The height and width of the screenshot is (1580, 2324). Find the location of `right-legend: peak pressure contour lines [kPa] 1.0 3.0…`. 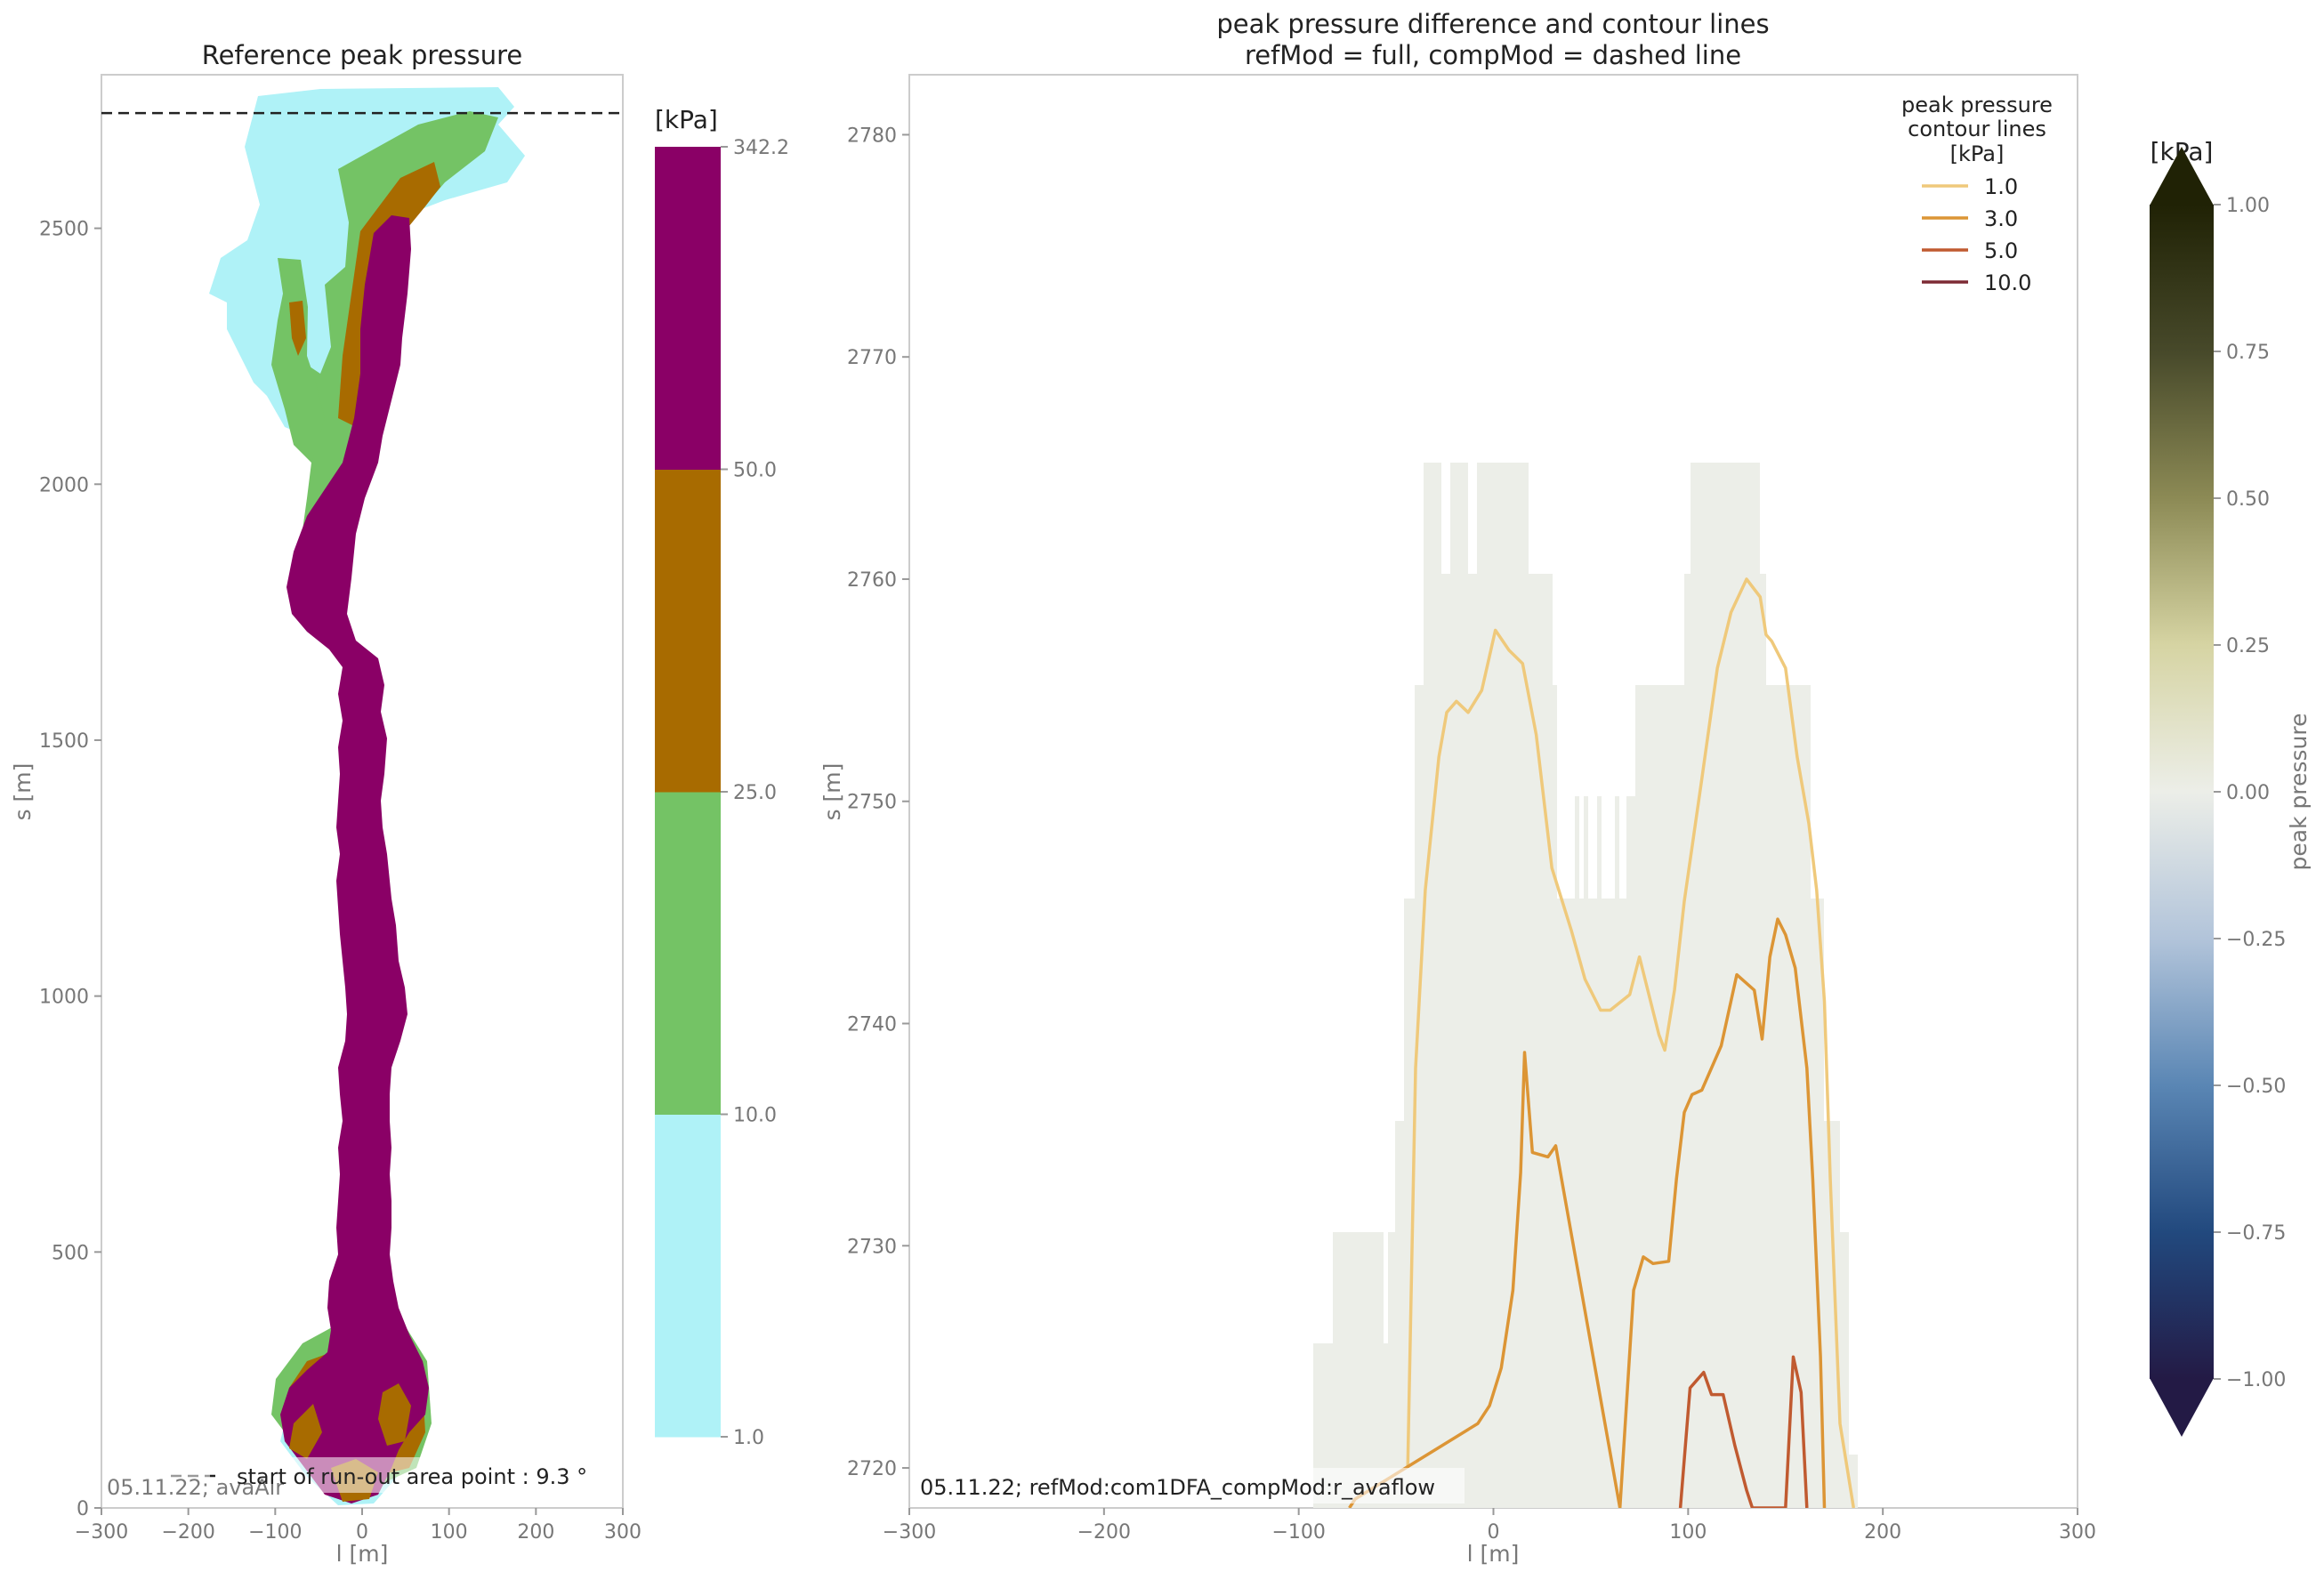

right-legend: peak pressure contour lines [kPa] 1.0 3.0… is located at coordinates (1977, 194).